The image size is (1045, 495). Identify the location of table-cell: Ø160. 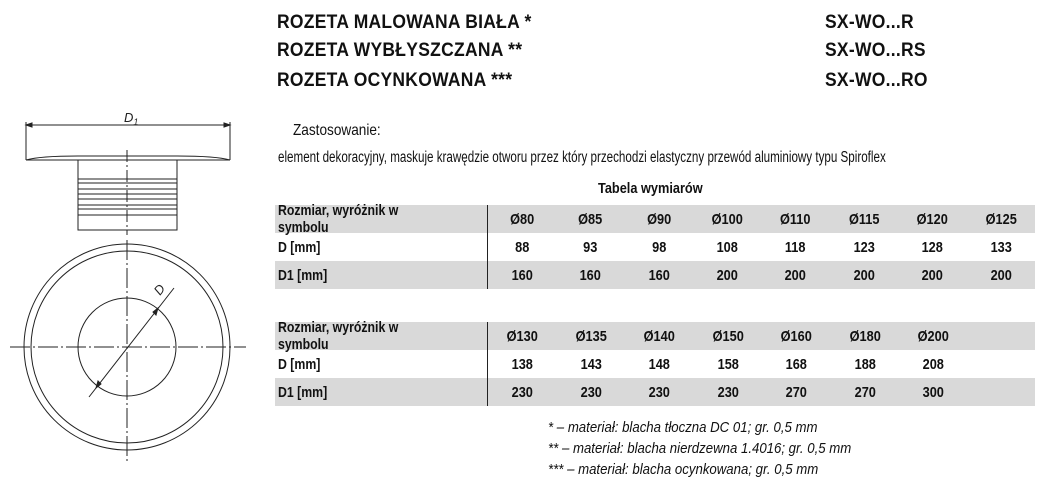
(796, 336).